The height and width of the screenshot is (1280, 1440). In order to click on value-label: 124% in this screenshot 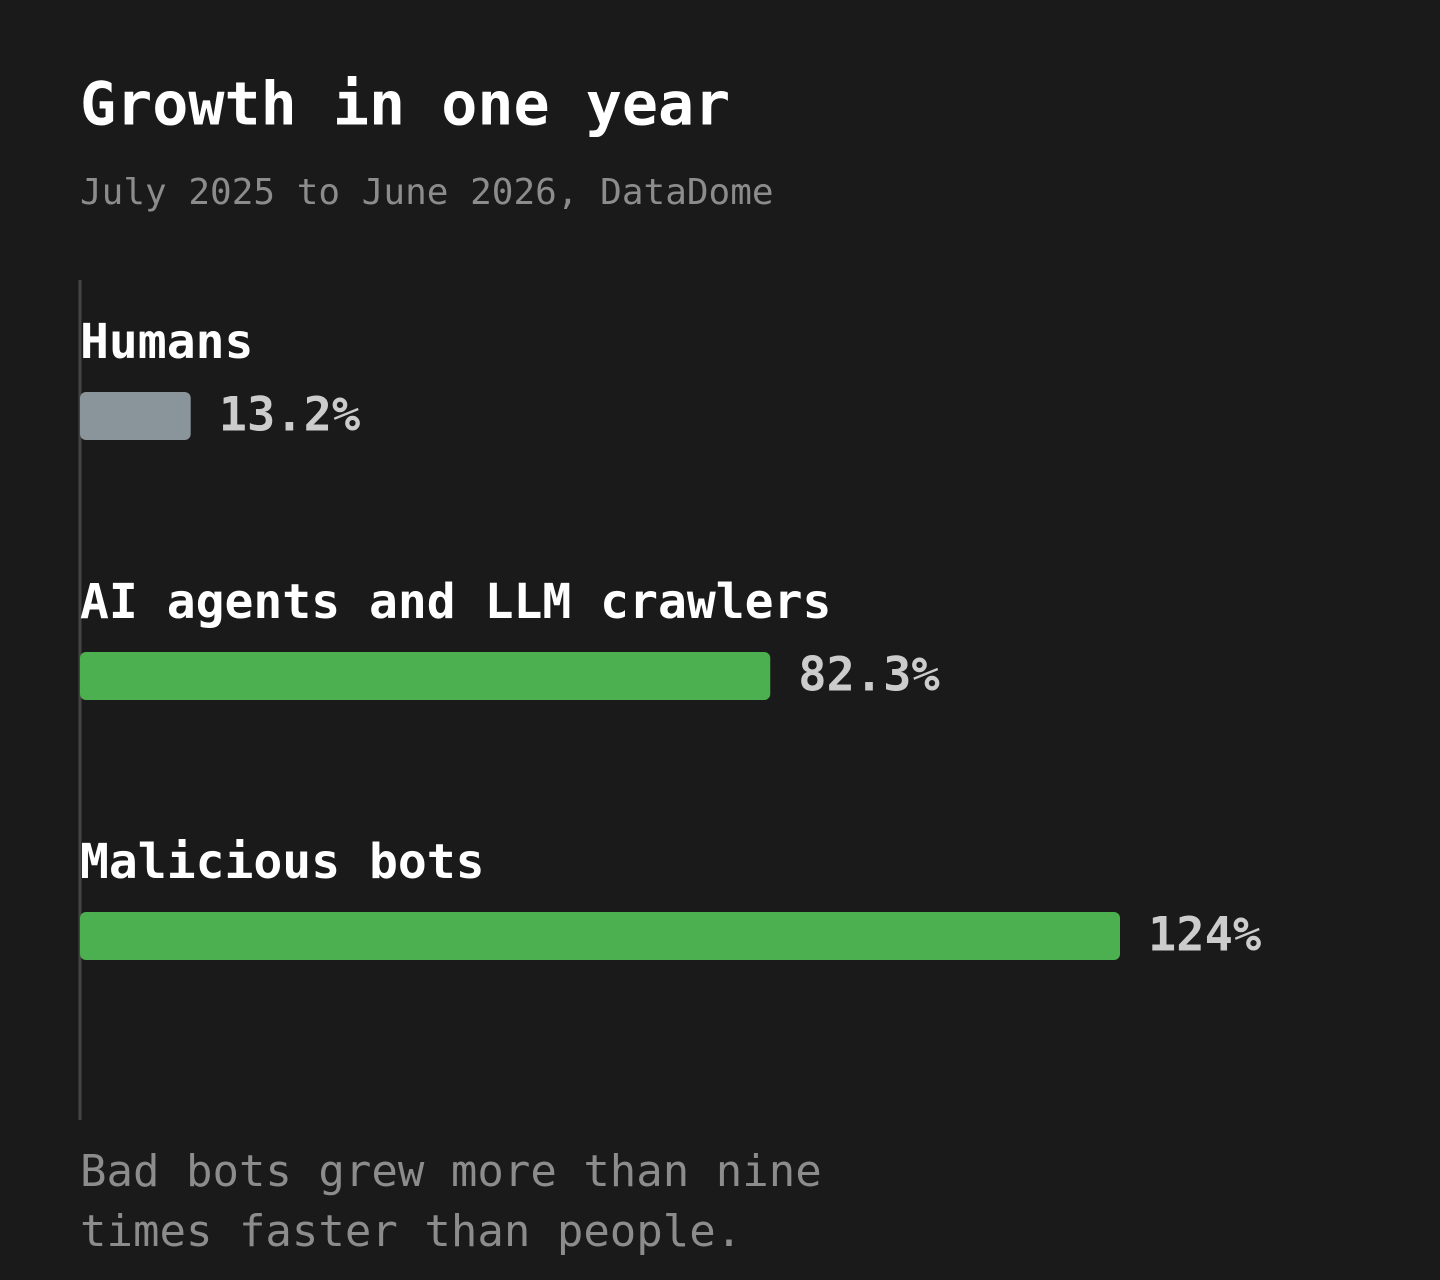, I will do `click(1204, 935)`.